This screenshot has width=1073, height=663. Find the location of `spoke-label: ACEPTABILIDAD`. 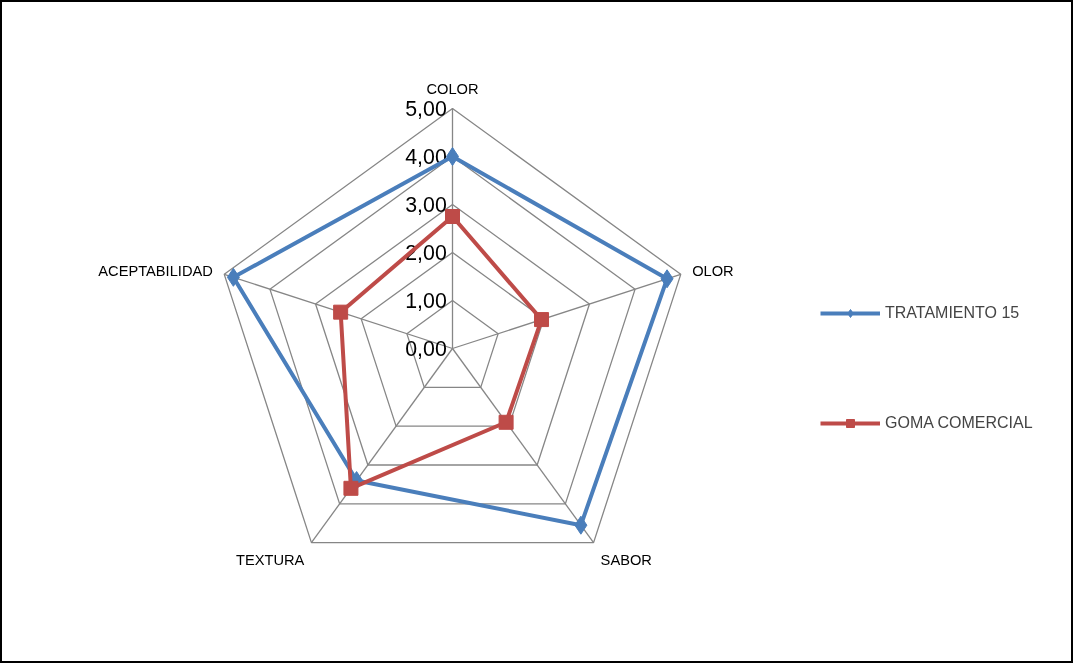

spoke-label: ACEPTABILIDAD is located at coordinates (155, 270).